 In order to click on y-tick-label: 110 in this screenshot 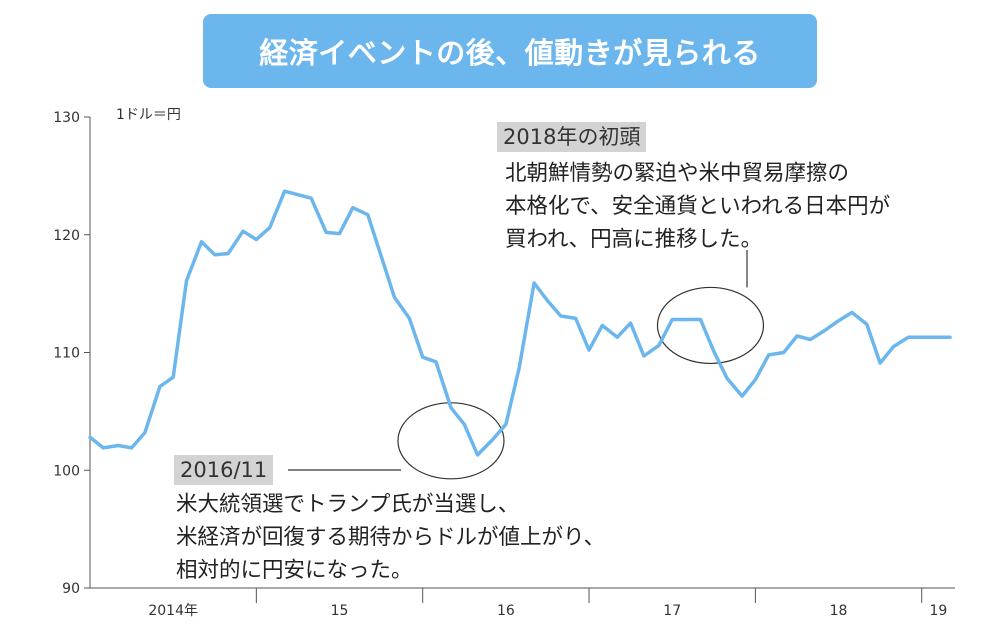, I will do `click(66, 354)`.